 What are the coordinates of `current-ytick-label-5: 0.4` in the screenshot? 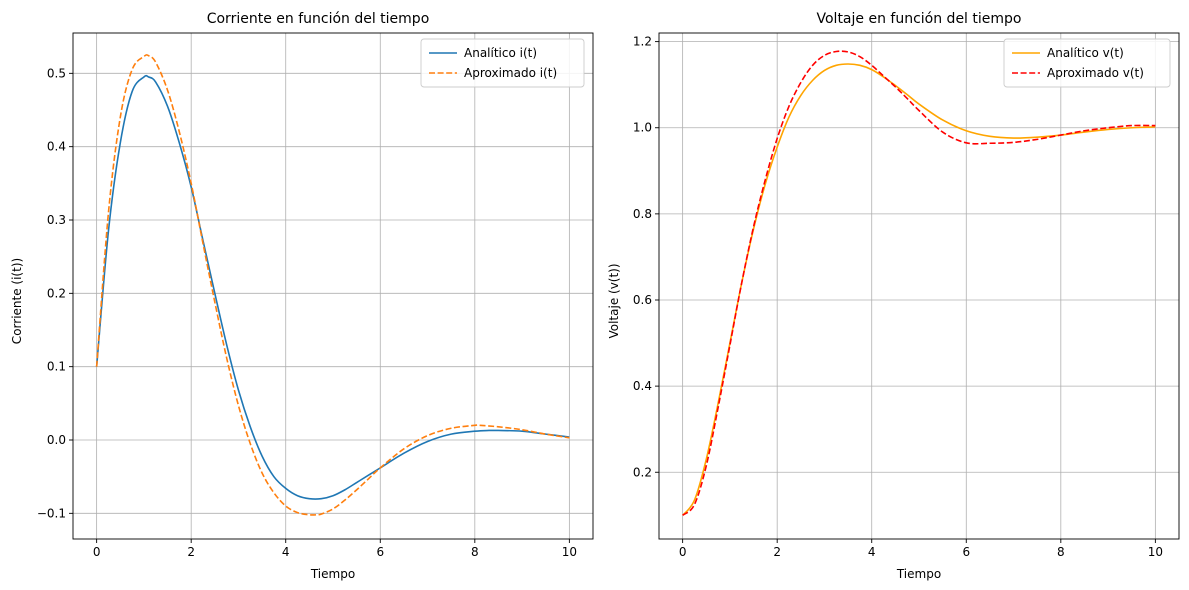 It's located at (56, 147).